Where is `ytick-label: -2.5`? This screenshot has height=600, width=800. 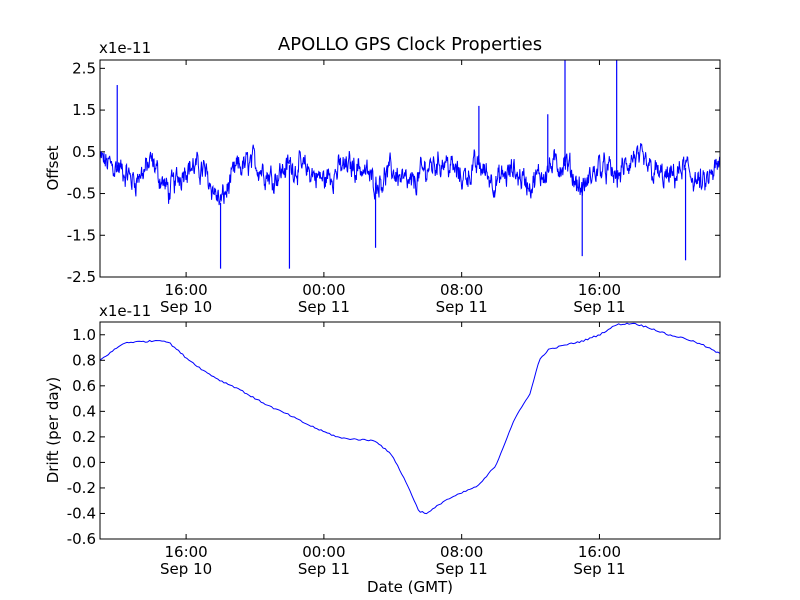 ytick-label: -2.5 is located at coordinates (81, 277).